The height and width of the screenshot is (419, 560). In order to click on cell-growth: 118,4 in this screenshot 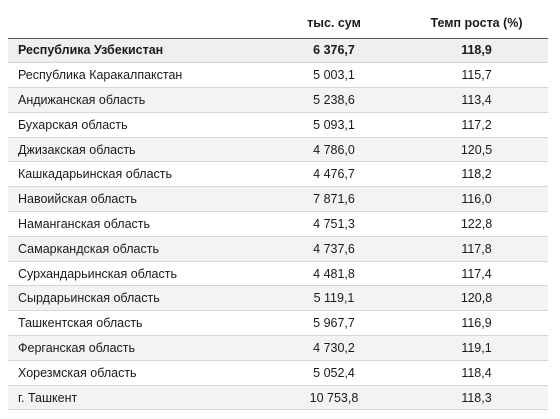, I will do `click(476, 372)`.